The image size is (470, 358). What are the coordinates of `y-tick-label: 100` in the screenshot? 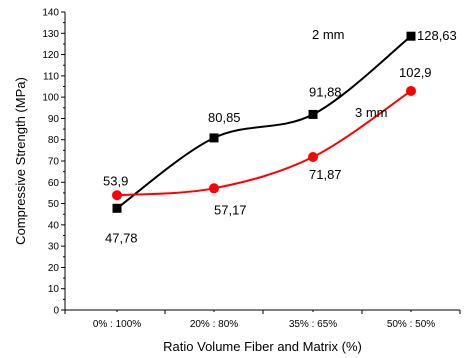 It's located at (50, 98).